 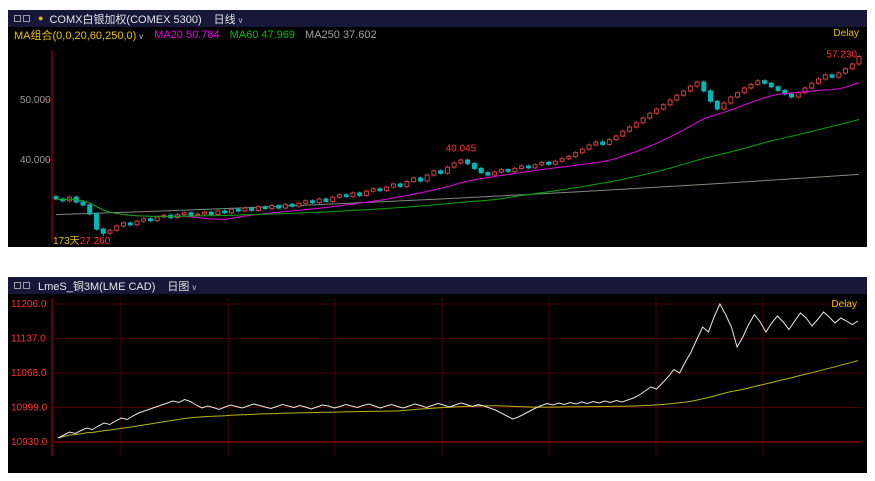 I want to click on titlebar-silver: ● COMX白银加权(COMEX 5300) 日线 ∨, so click(x=437, y=18).